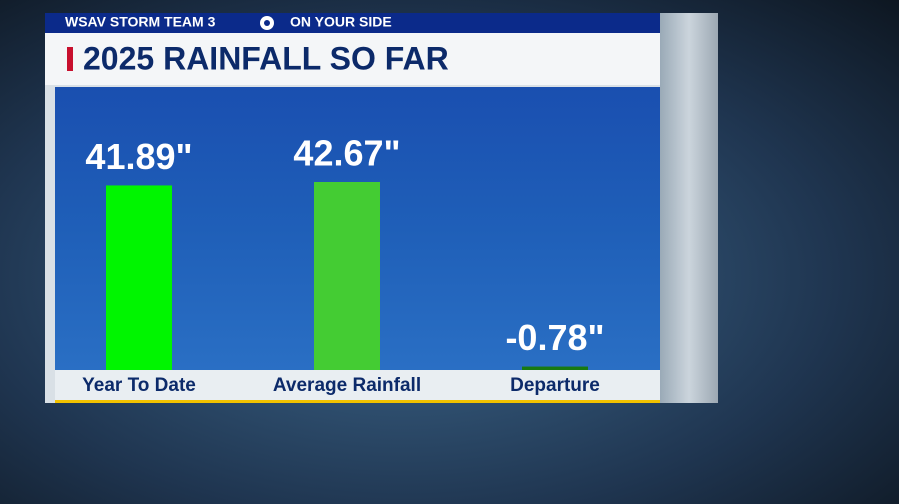 This screenshot has height=504, width=899. Describe the element at coordinates (139, 385) in the screenshot. I see `category-label: Year To Date` at that location.